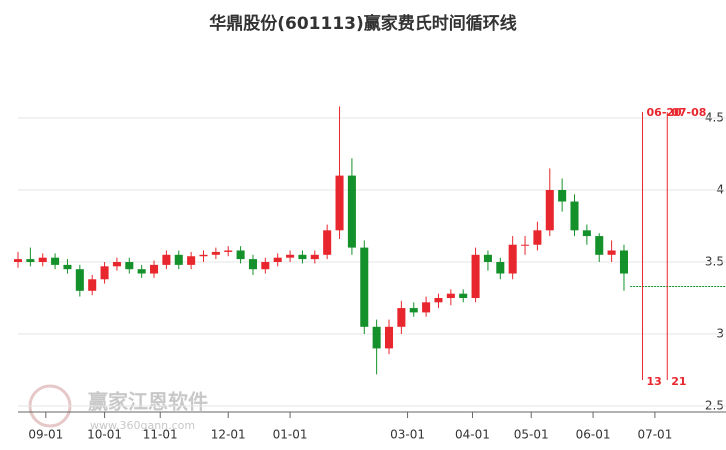 The image size is (726, 450). Describe the element at coordinates (160, 435) in the screenshot. I see `x-tick-label: 11-01` at that location.